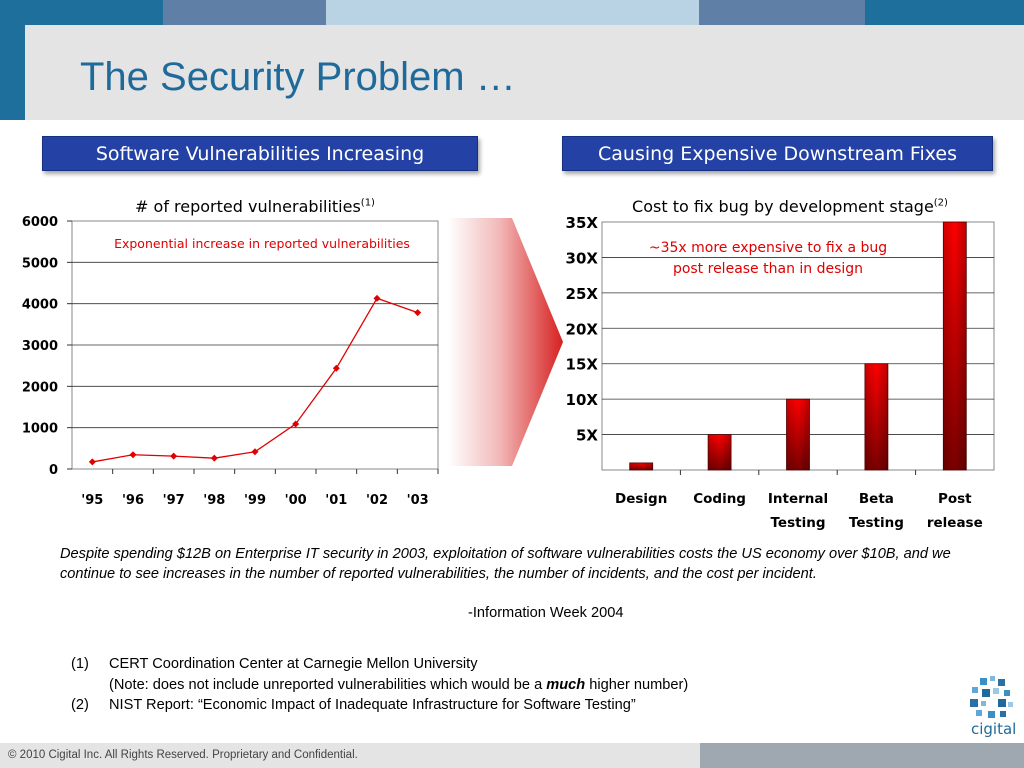 The height and width of the screenshot is (768, 1024). Describe the element at coordinates (418, 500) in the screenshot. I see `x-tick-label: '03` at that location.